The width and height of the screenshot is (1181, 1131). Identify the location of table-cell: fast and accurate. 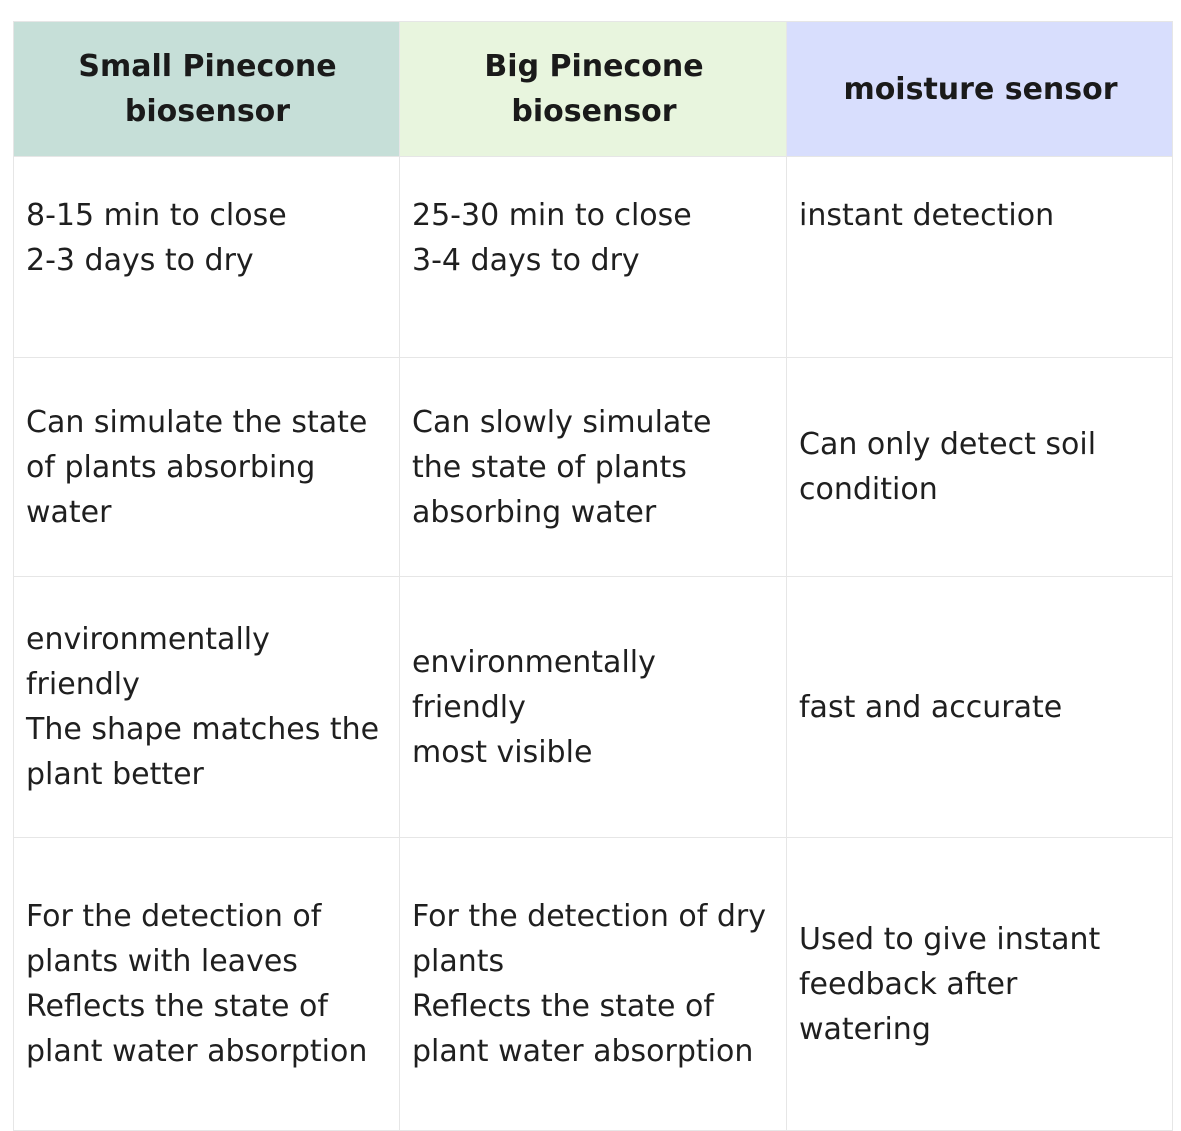
(979, 707).